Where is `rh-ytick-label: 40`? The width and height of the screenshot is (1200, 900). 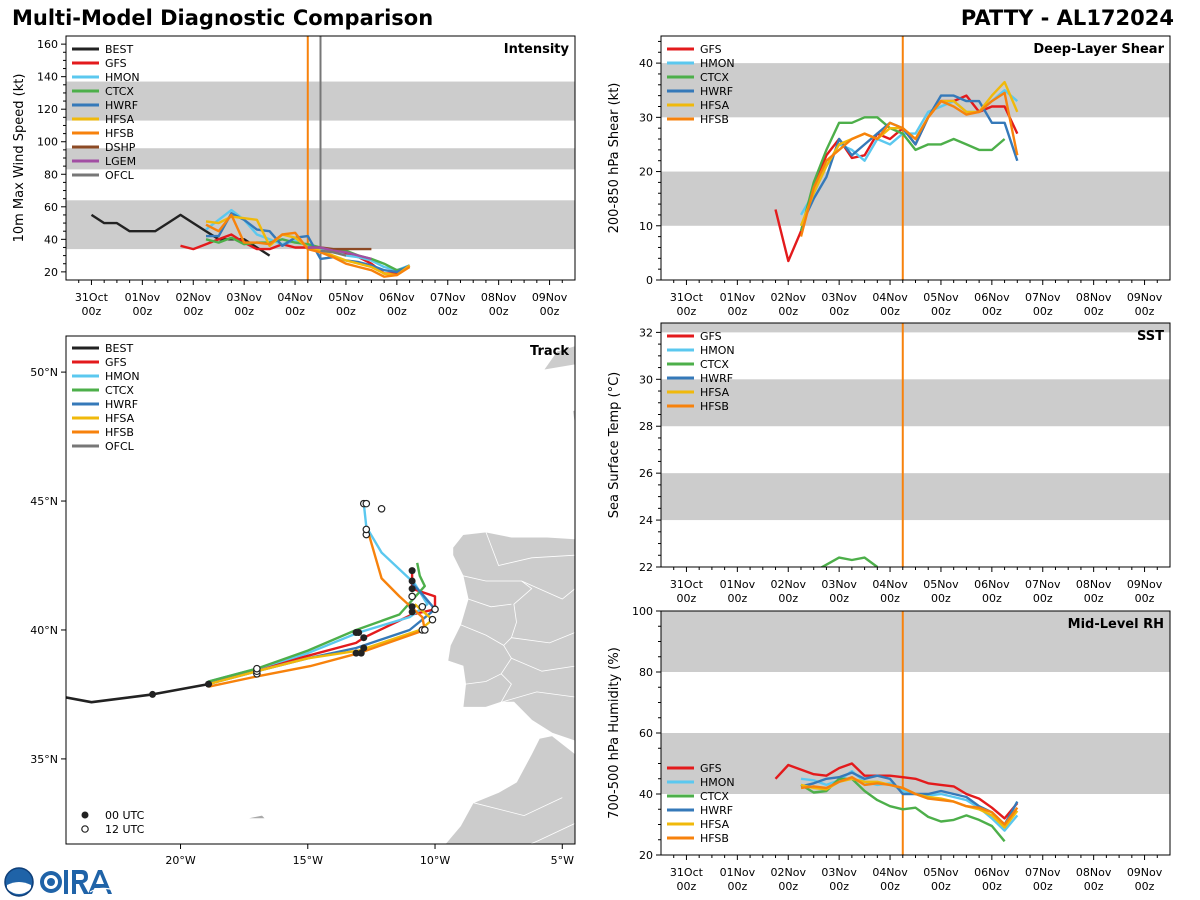
rh-ytick-label: 40 is located at coordinates (646, 794).